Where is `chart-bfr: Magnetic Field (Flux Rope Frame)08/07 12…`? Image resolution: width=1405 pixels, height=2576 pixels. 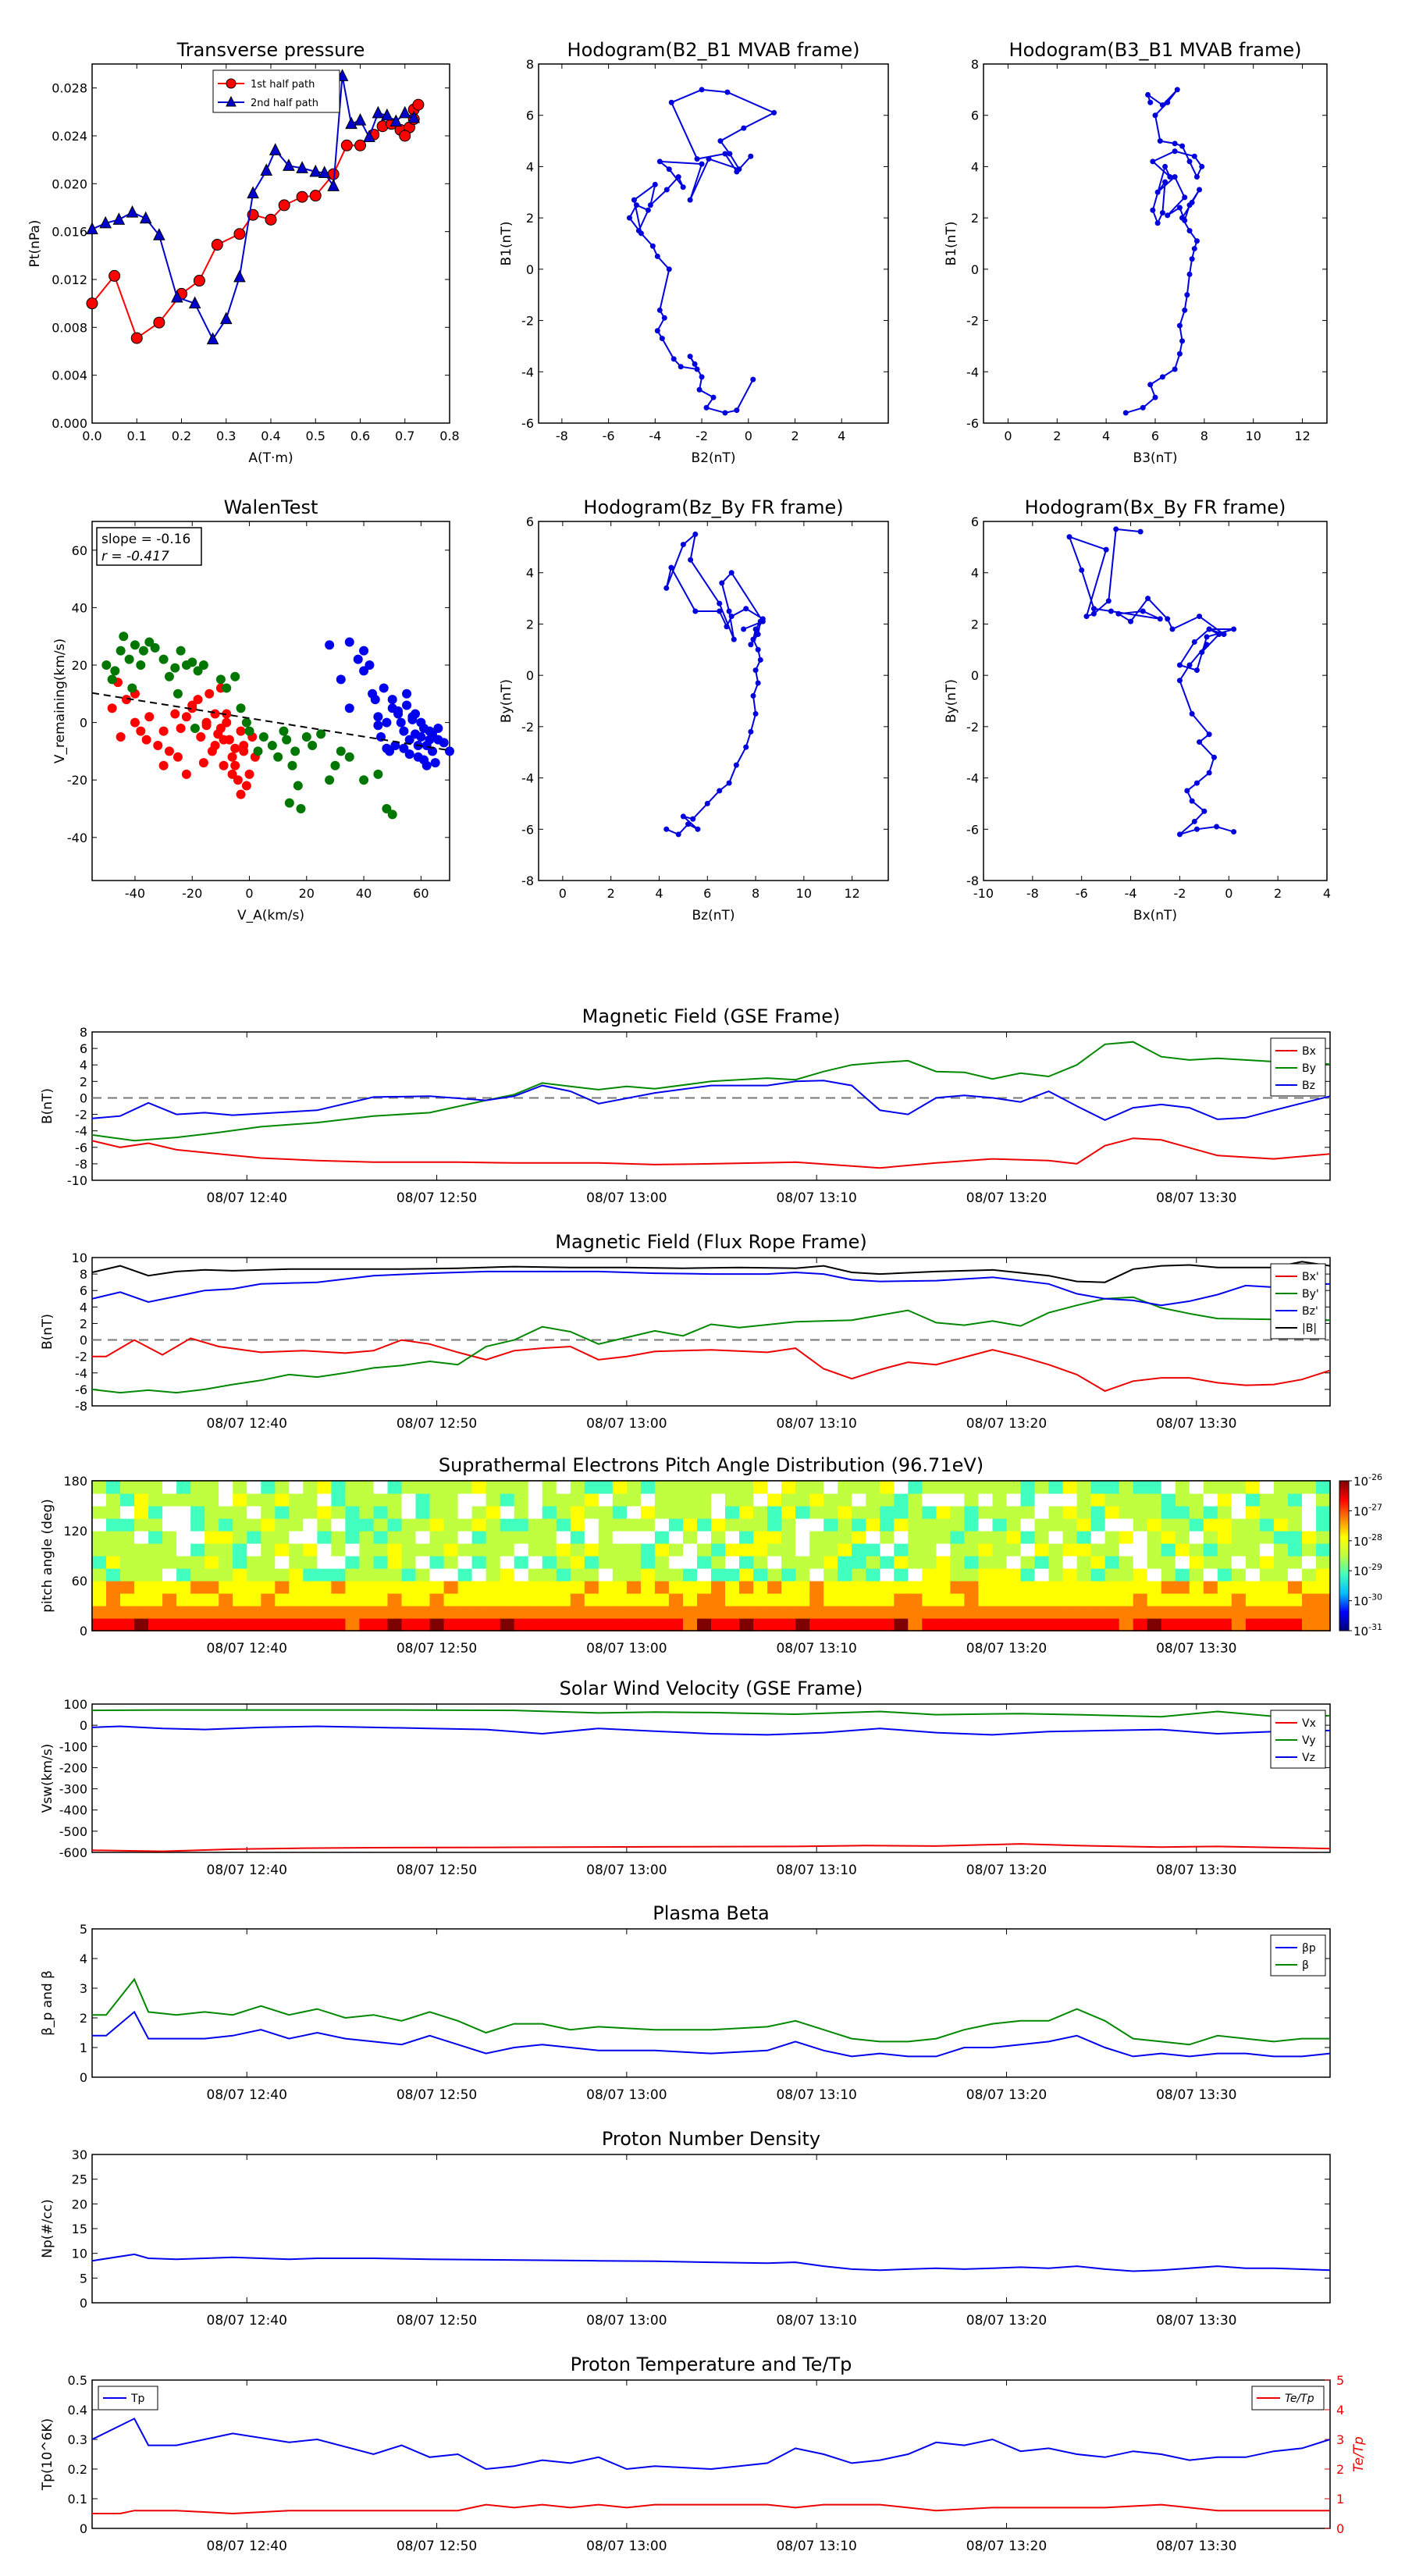
chart-bfr: Magnetic Field (Flux Rope Frame)08/07 12… is located at coordinates (685, 1331).